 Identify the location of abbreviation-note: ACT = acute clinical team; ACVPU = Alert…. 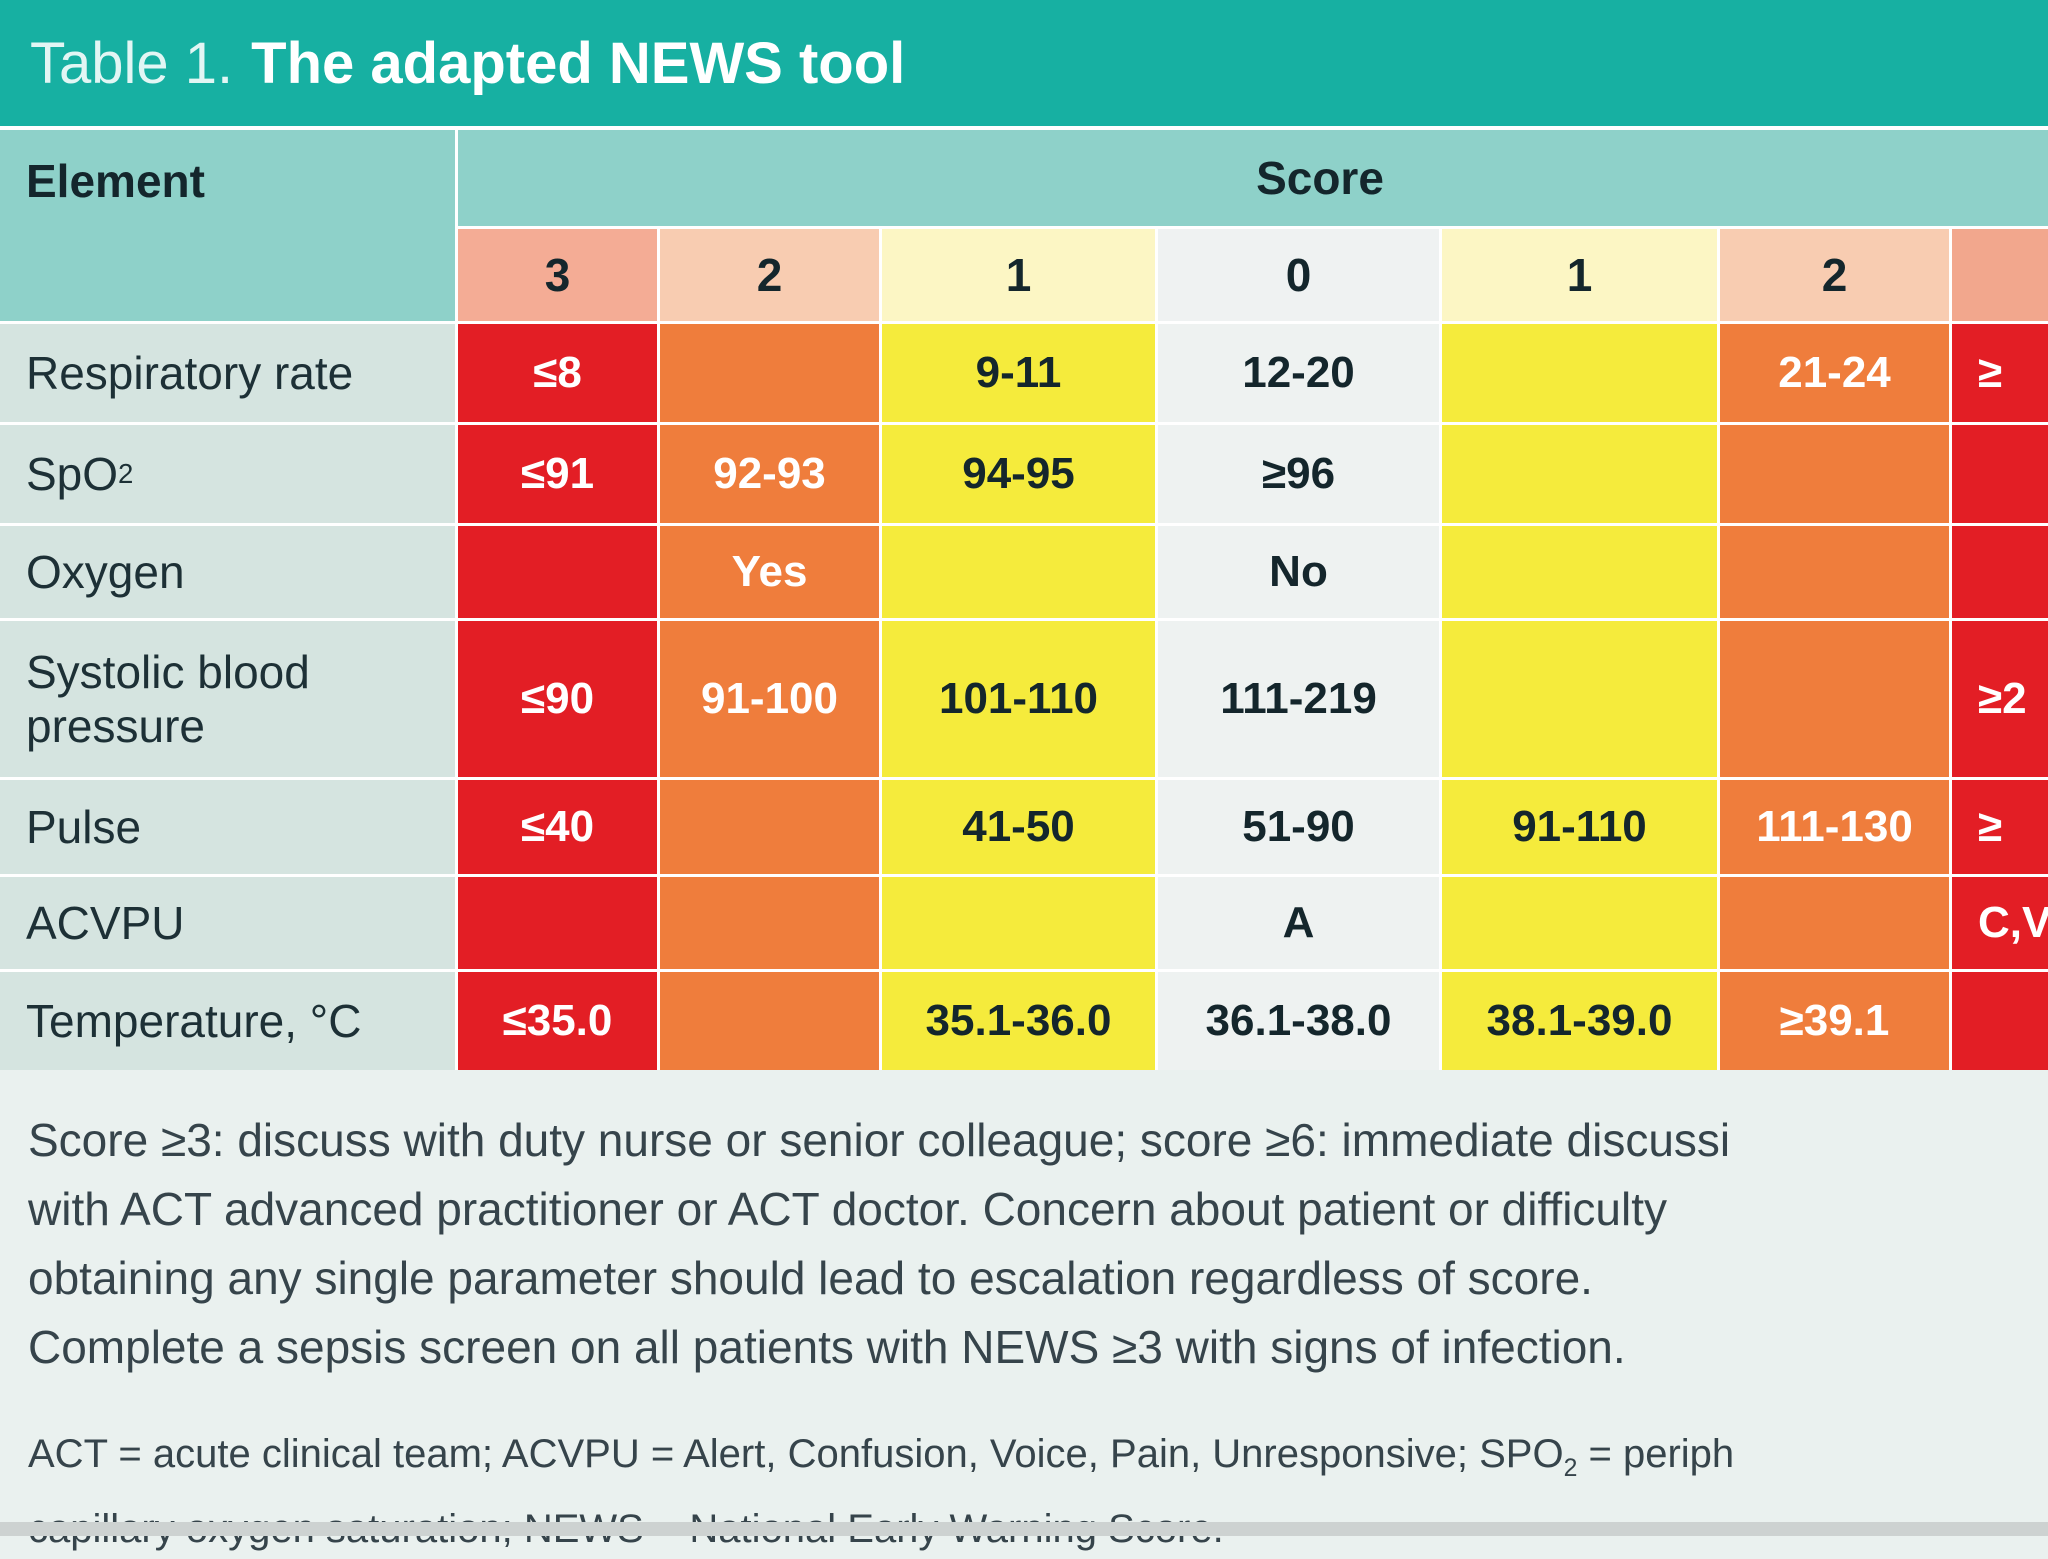
(1038, 1491).